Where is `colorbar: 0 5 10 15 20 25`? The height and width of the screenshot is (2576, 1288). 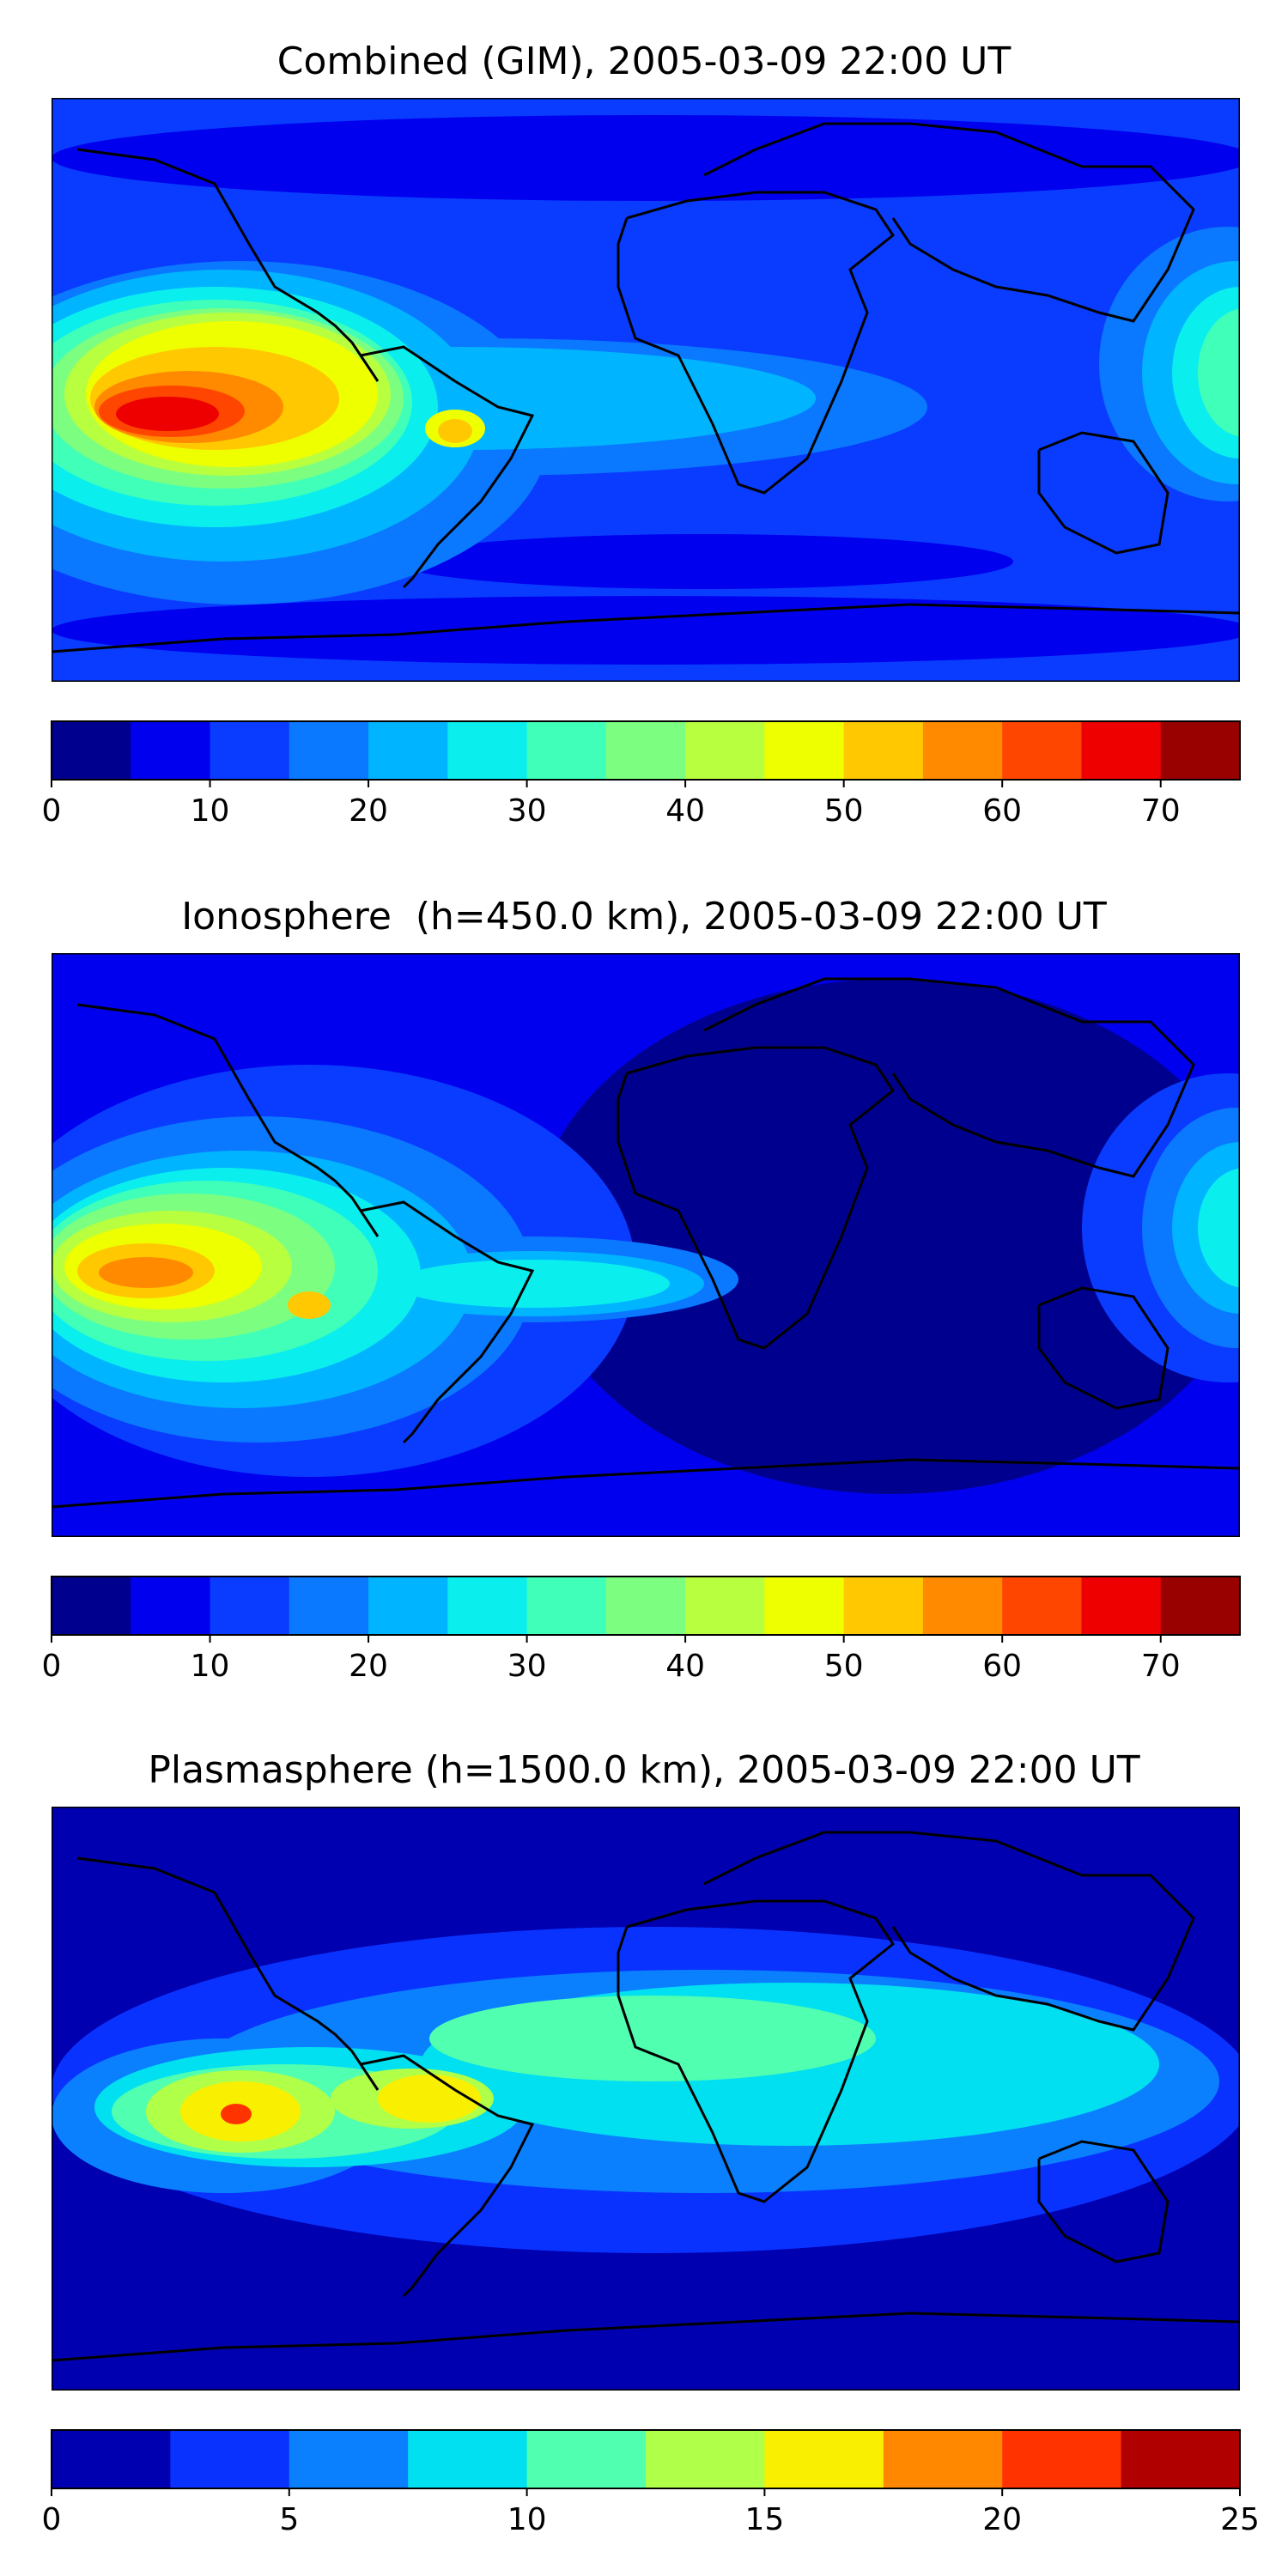 colorbar: 0 5 10 15 20 25 is located at coordinates (651, 2483).